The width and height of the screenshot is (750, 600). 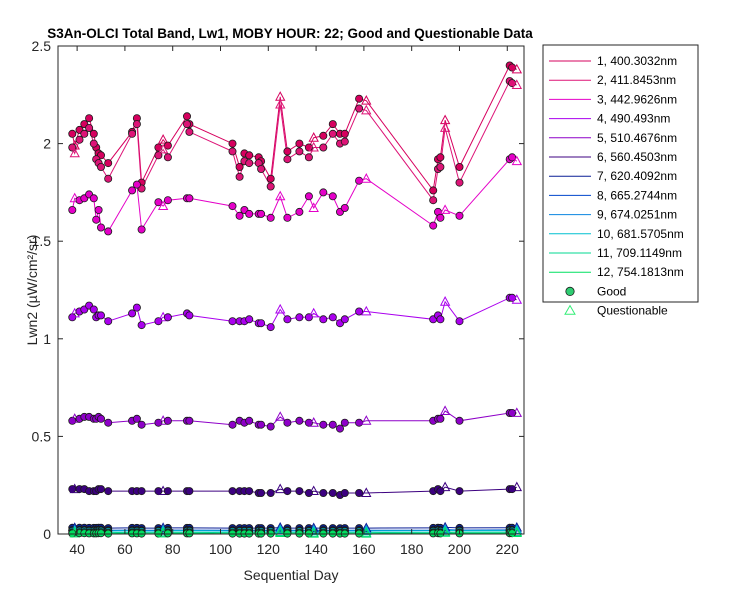 I want to click on x-tick-label: 120, so click(x=269, y=549).